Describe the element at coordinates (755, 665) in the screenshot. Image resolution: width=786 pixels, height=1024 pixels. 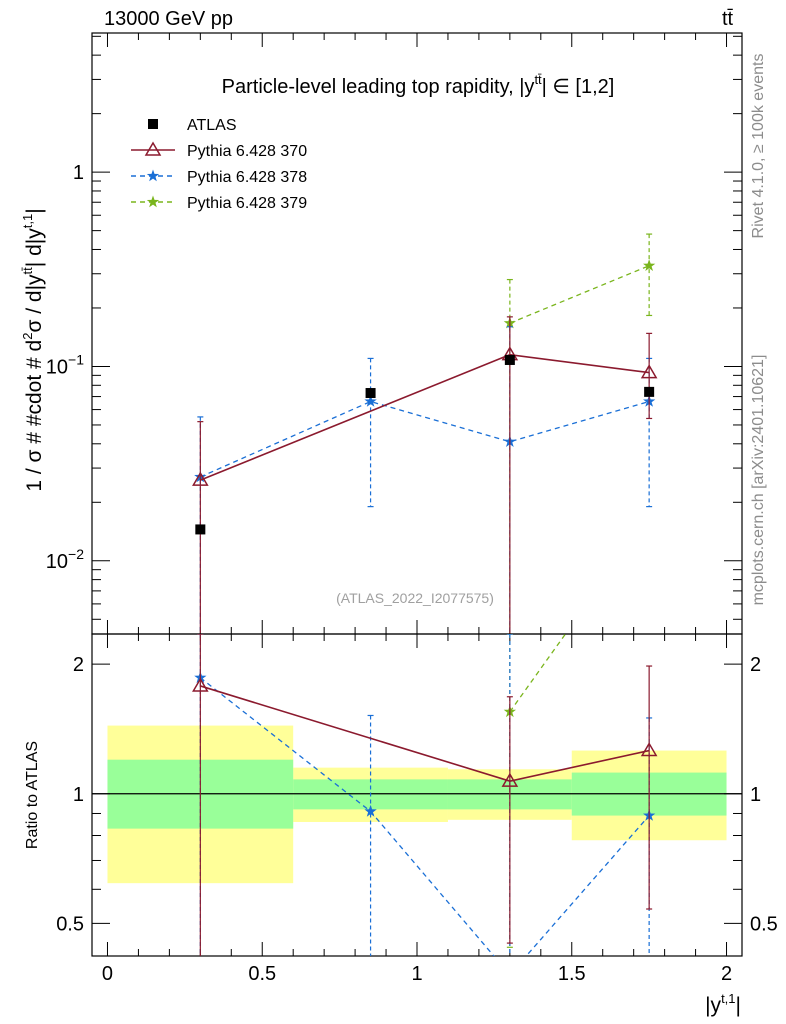
I see `y-tick-label-right: 2` at that location.